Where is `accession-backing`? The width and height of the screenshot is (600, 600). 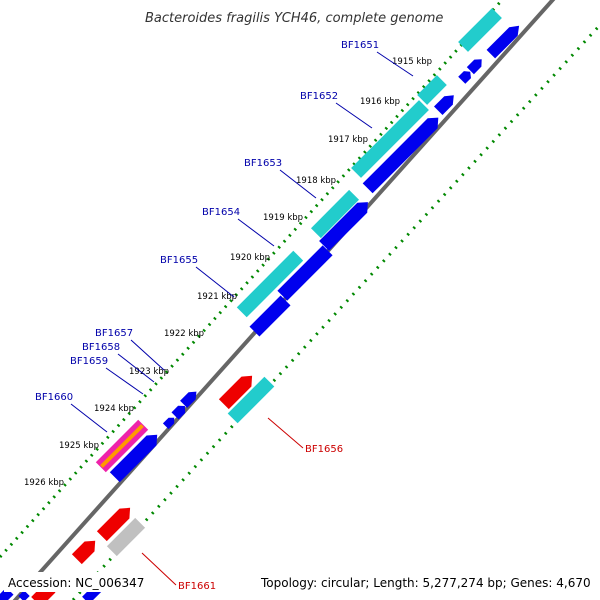
accession-backing is located at coordinates (78, 582).